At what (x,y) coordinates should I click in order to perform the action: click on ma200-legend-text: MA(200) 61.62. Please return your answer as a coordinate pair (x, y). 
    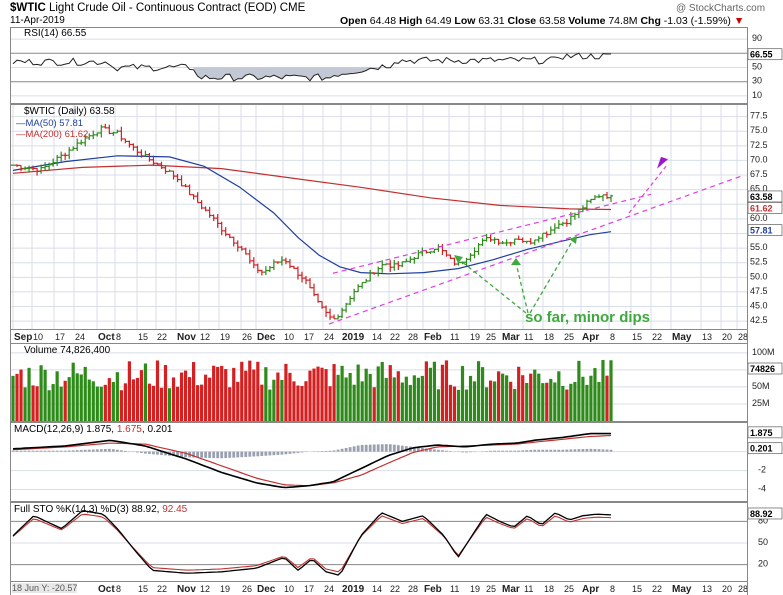
    Looking at the image, I should click on (57, 134).